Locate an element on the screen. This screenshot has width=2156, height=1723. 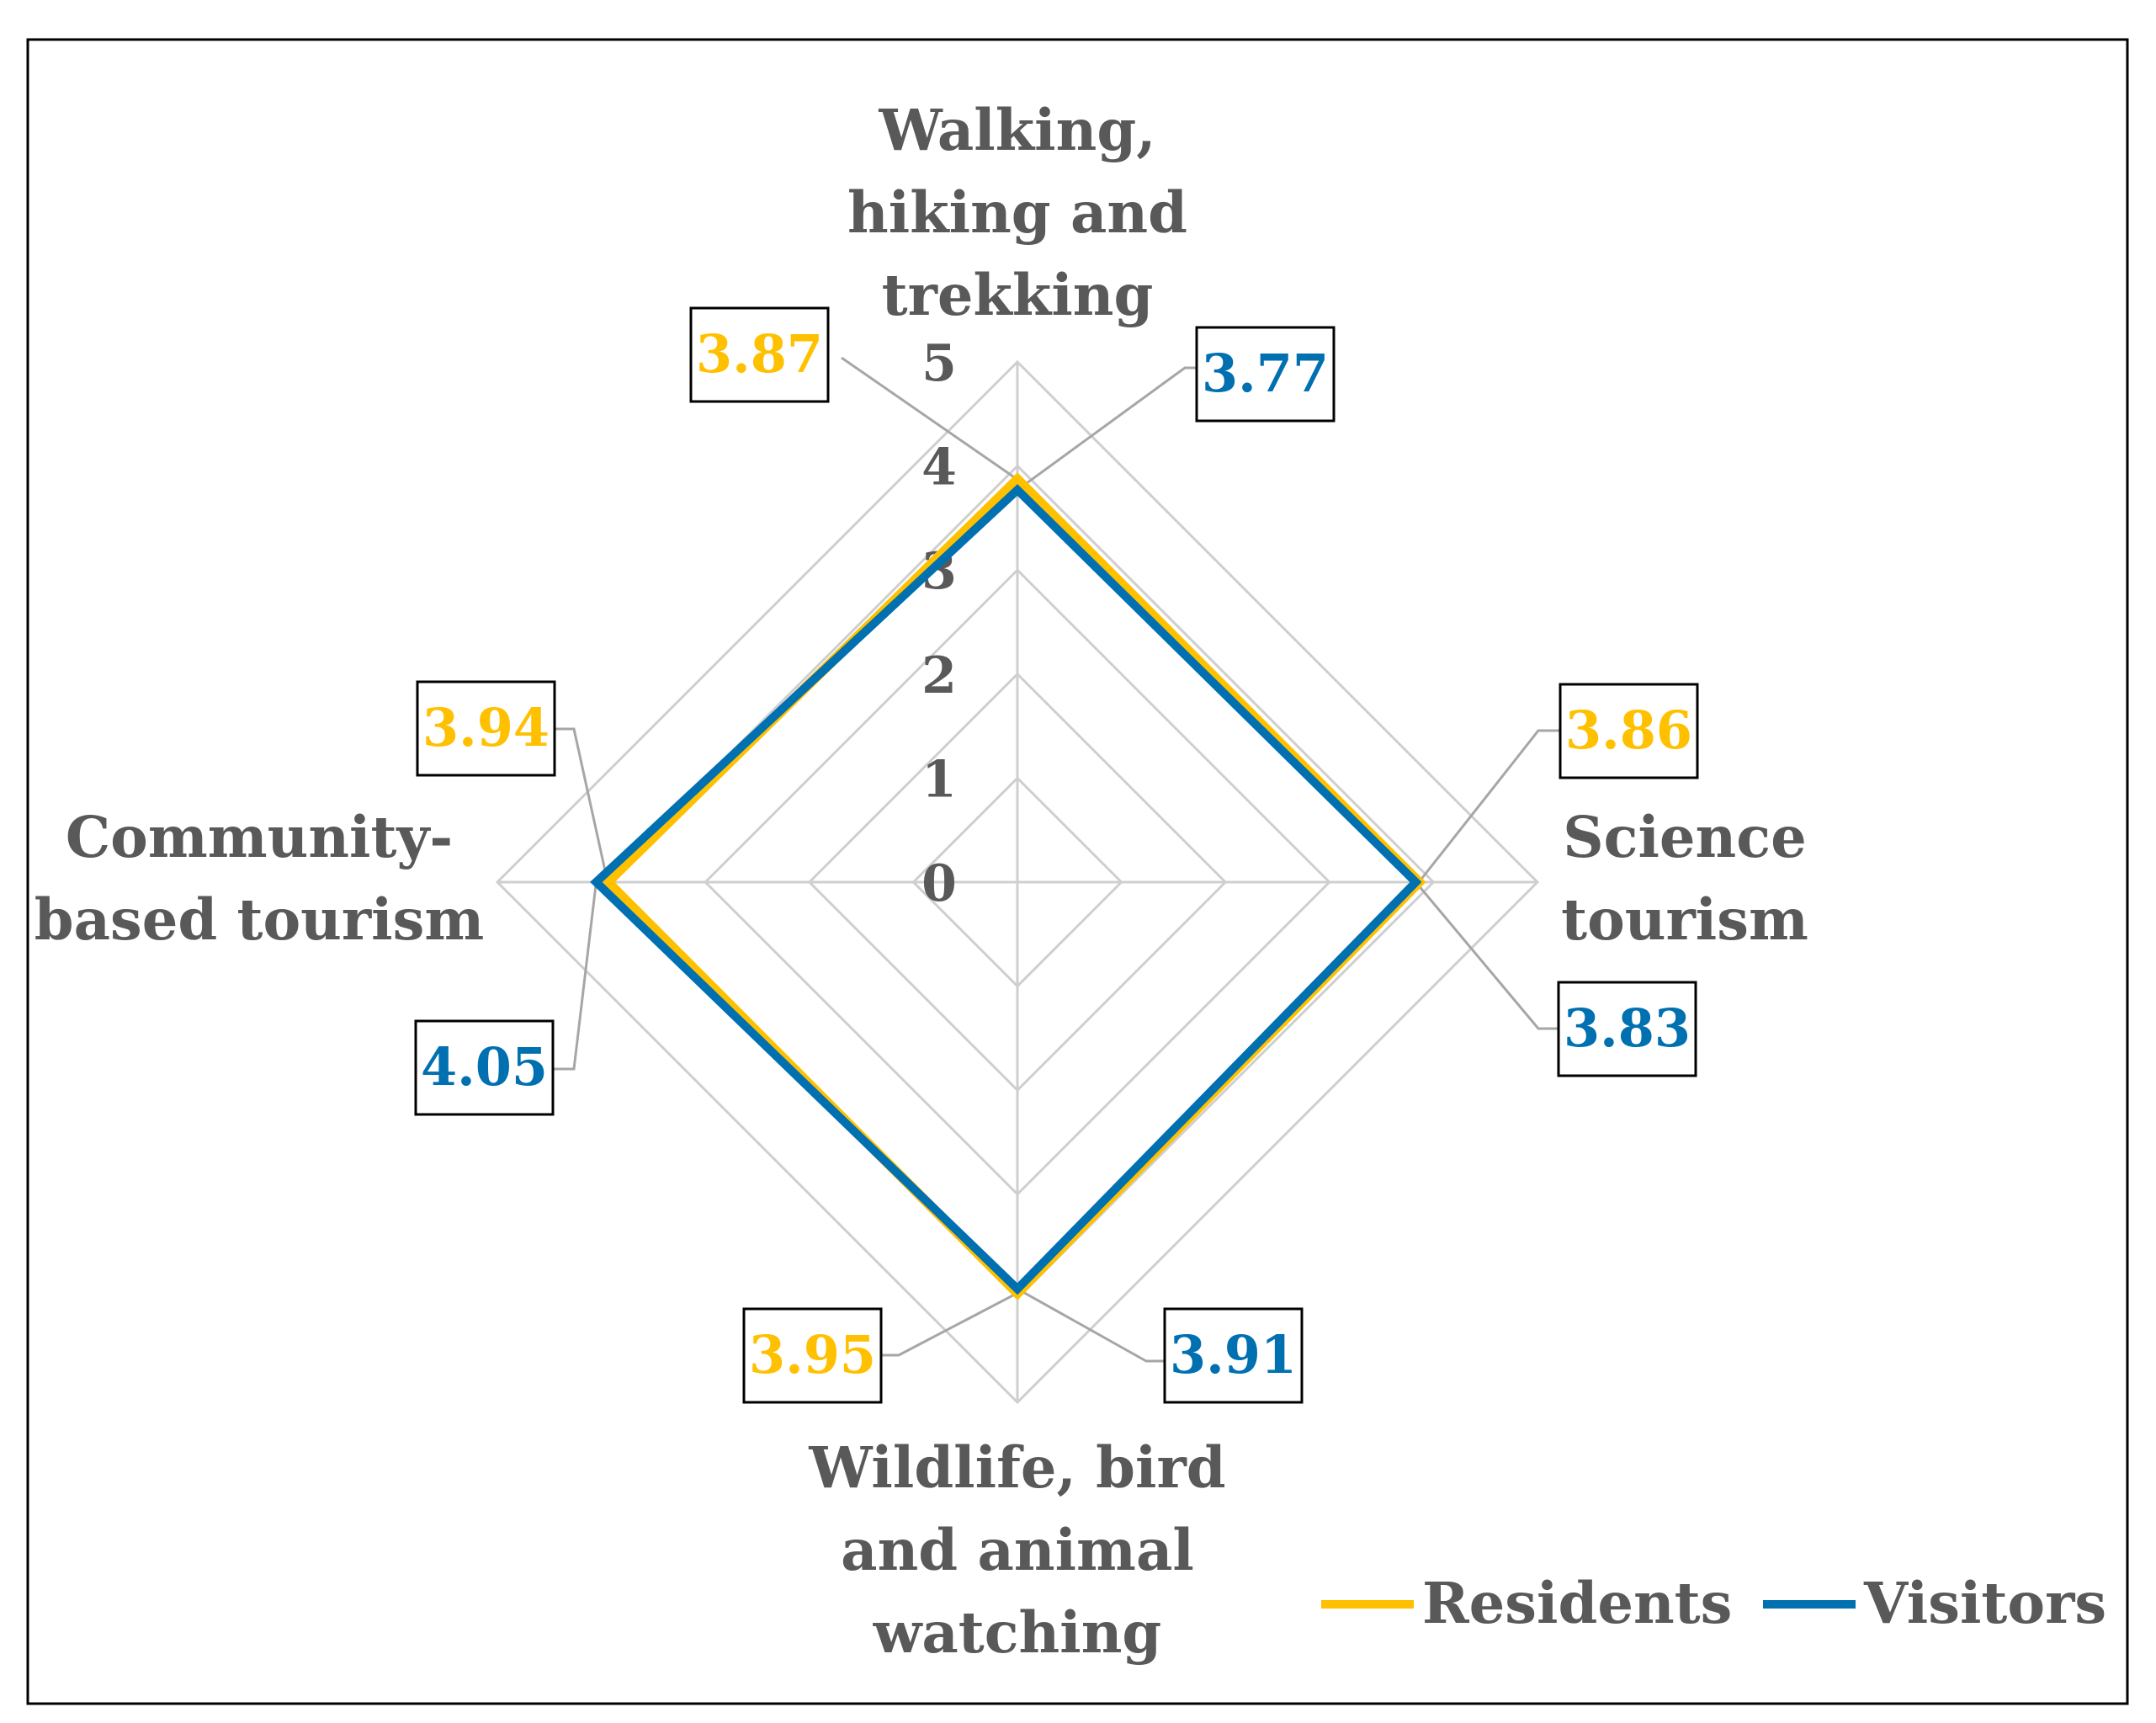
tick-label: 0 is located at coordinates (939, 884).